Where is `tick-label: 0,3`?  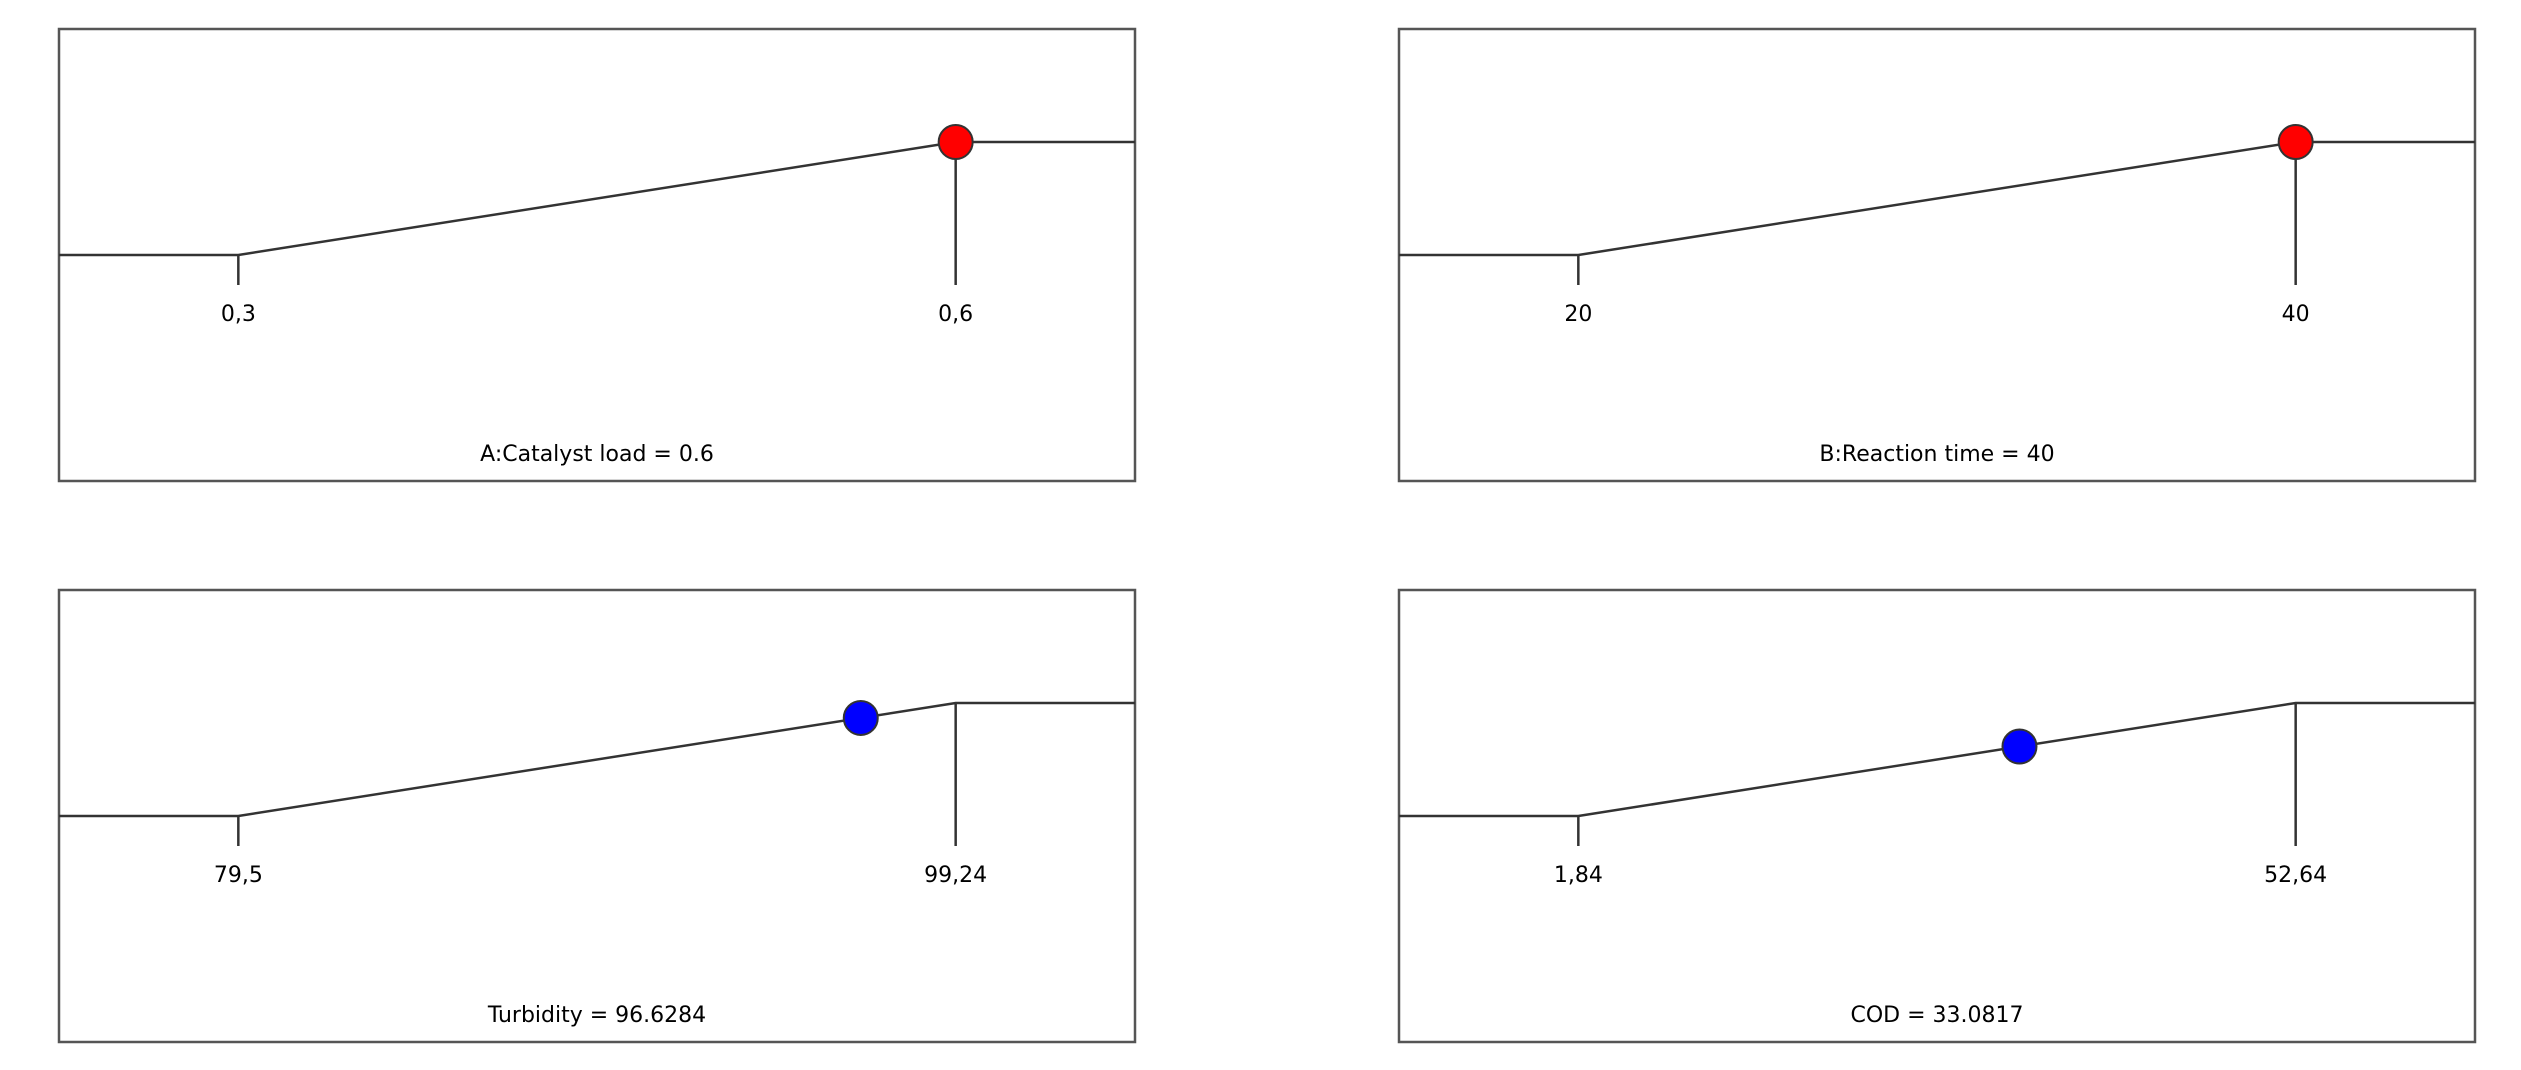
tick-label: 0,3 is located at coordinates (238, 314).